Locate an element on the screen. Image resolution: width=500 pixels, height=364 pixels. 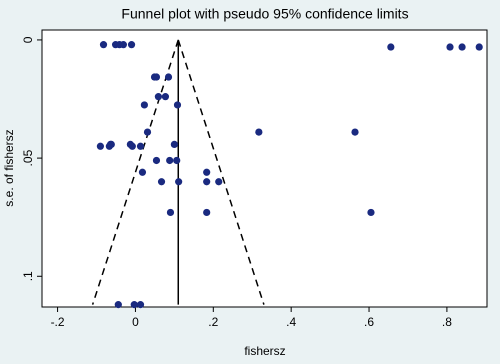
y-tick-label: .1 is located at coordinates (28, 276).